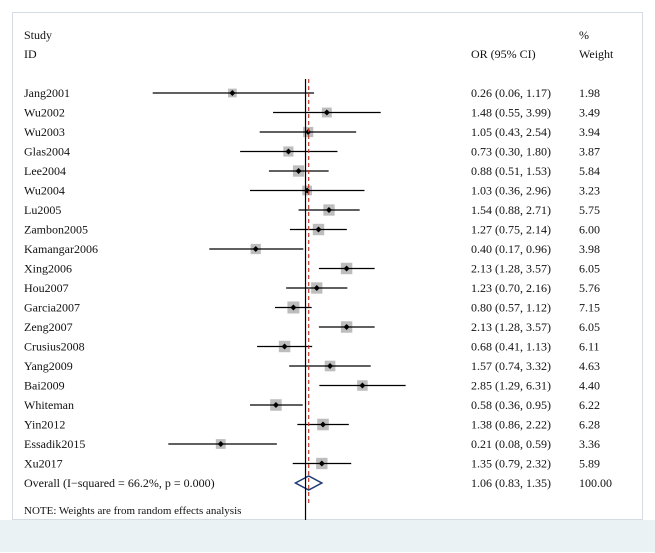 Image resolution: width=655 pixels, height=553 pixels. What do you see at coordinates (54, 444) in the screenshot?
I see `study-label: Essadik2015` at bounding box center [54, 444].